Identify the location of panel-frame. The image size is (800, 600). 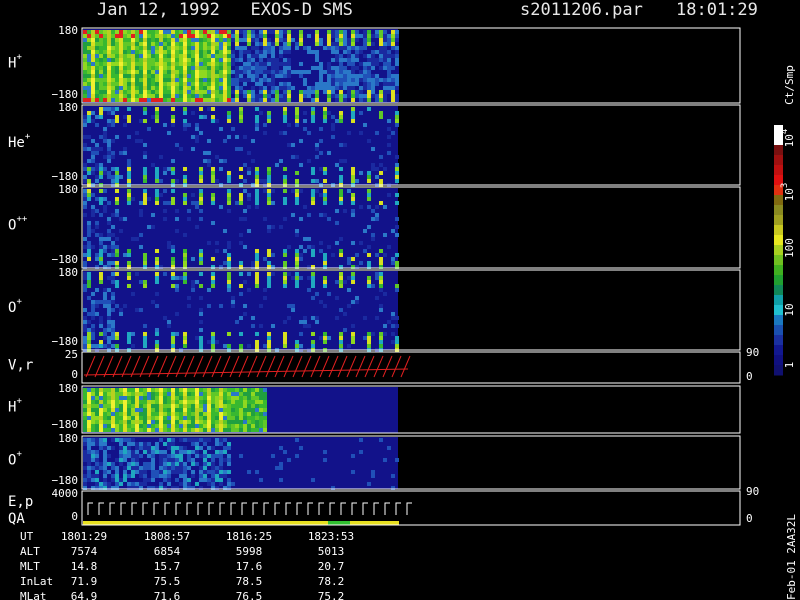
(411, 367).